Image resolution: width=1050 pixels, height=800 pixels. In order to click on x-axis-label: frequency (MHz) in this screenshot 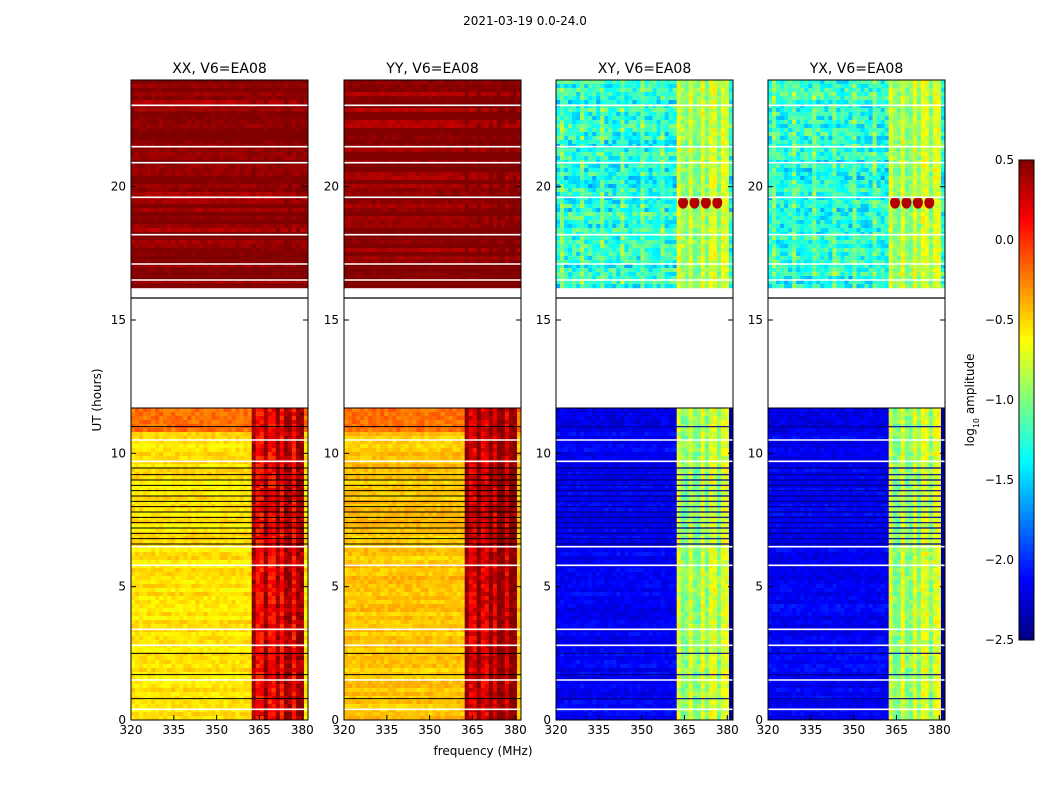, I will do `click(482, 751)`.